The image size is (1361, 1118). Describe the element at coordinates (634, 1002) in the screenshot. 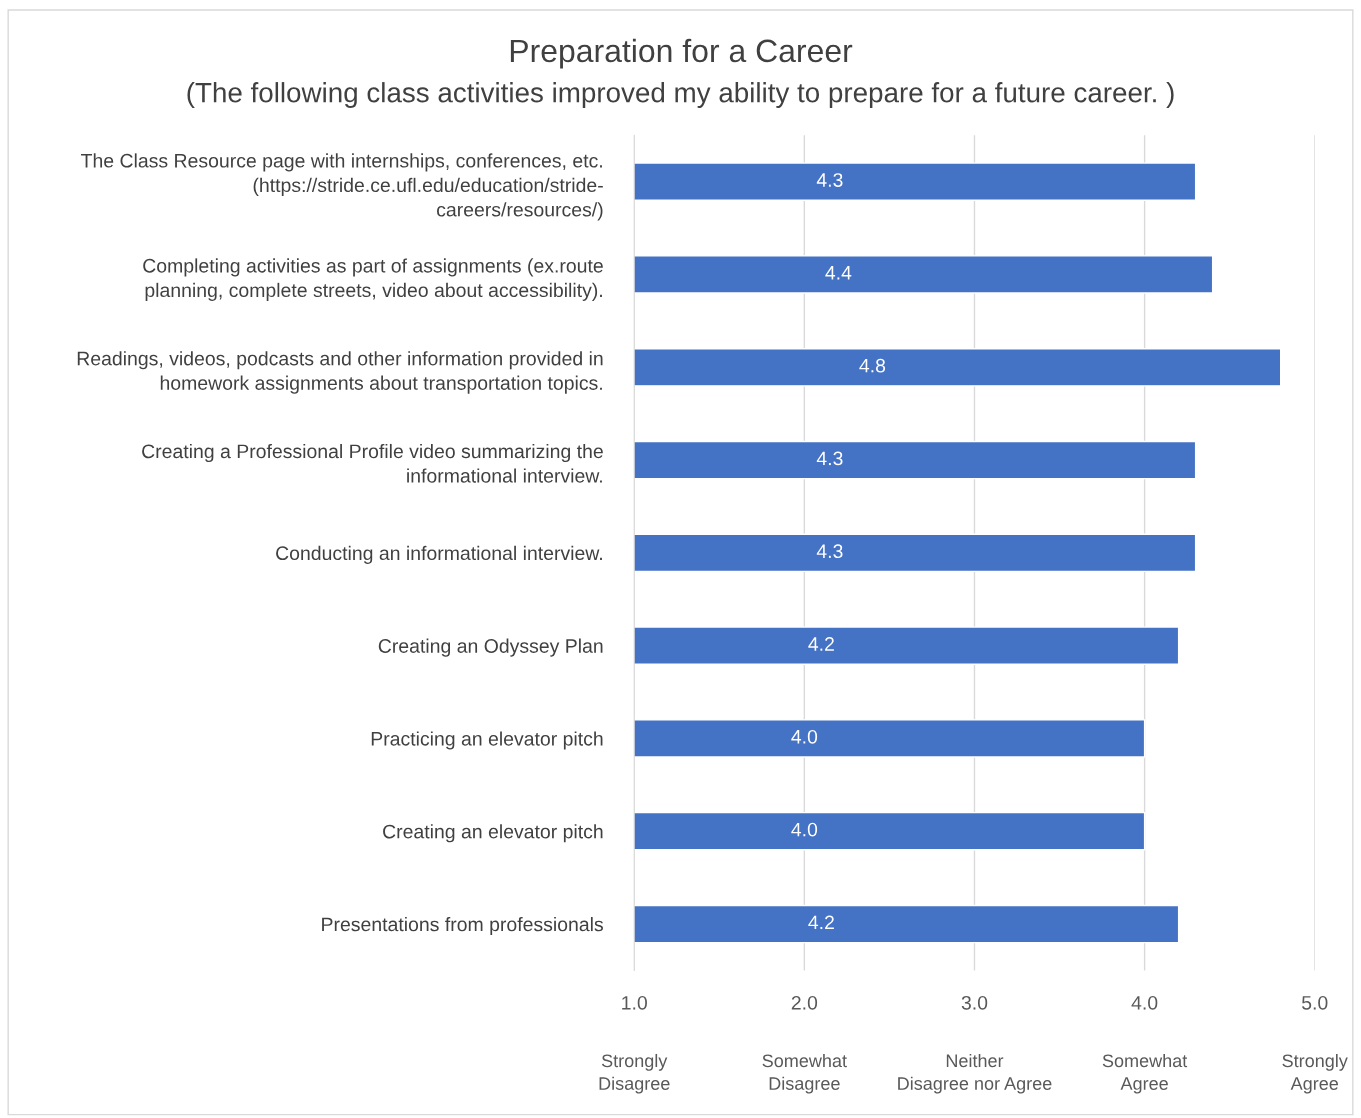

I see `x-tick-label: 1.0` at that location.